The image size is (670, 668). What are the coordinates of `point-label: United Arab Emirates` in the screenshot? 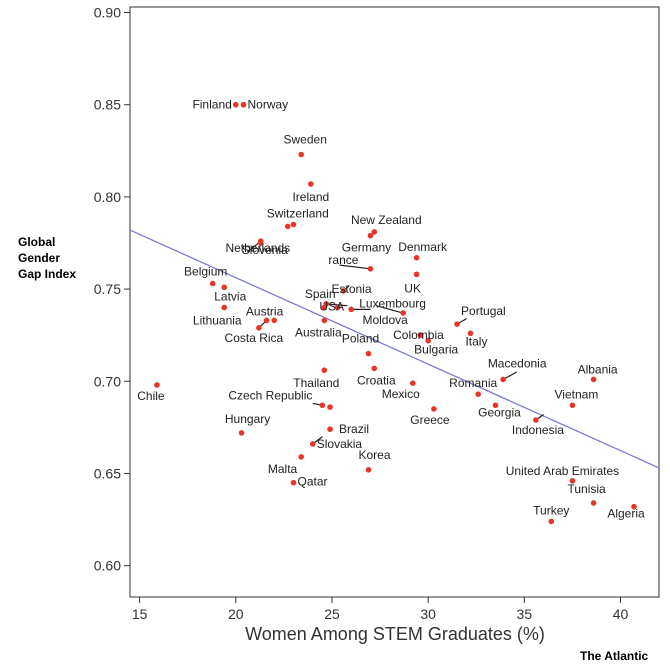 It's located at (562, 471).